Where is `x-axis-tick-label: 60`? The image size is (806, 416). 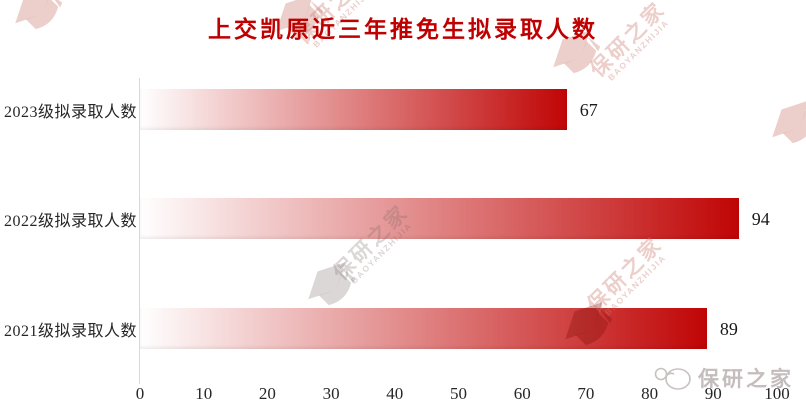 x-axis-tick-label: 60 is located at coordinates (522, 393).